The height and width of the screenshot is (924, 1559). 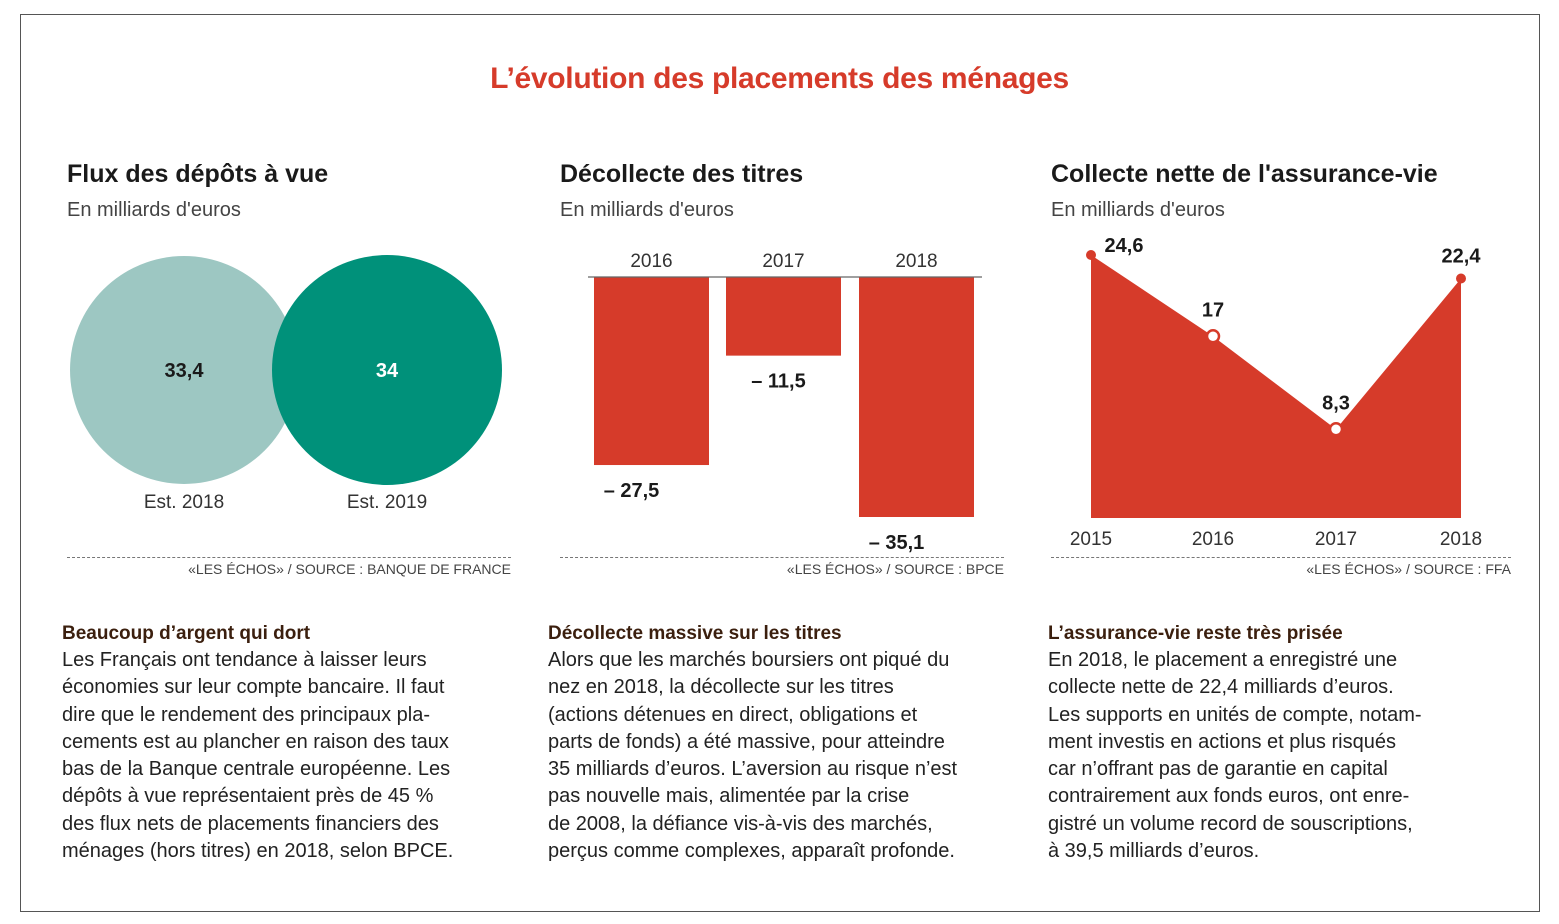 What do you see at coordinates (1229, 796) in the screenshot?
I see `body-line: contrairement aux fonds euros, ont enre-` at bounding box center [1229, 796].